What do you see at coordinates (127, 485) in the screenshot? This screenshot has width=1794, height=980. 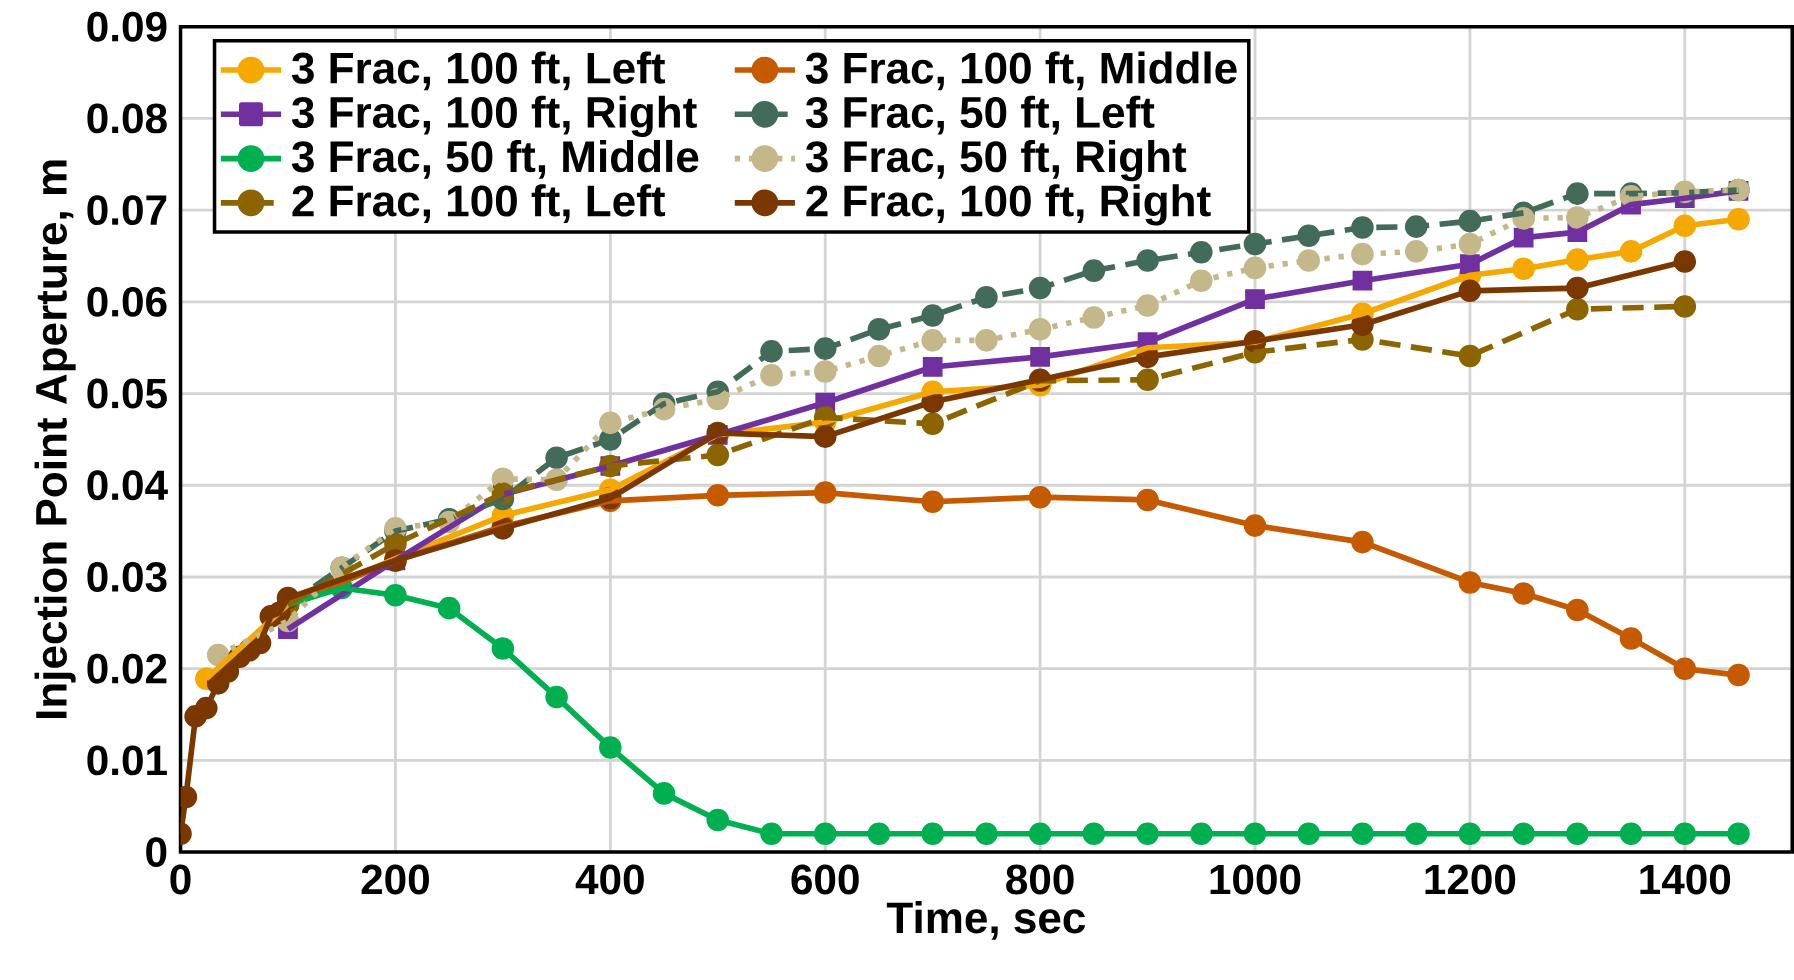 I see `y-tick-label: 0.04` at bounding box center [127, 485].